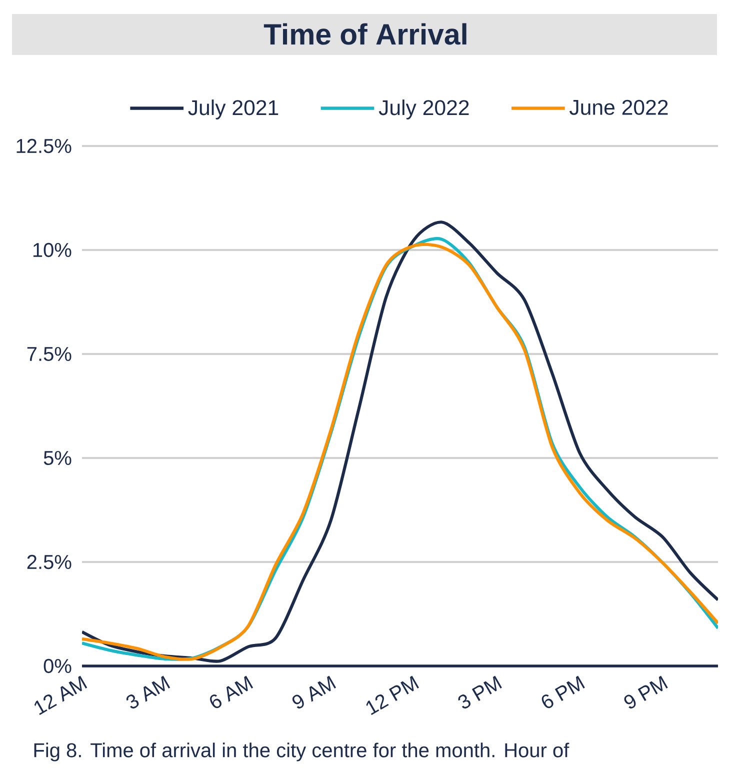 The height and width of the screenshot is (774, 739). Describe the element at coordinates (49, 562) in the screenshot. I see `y-tick-label: 2.5%` at that location.